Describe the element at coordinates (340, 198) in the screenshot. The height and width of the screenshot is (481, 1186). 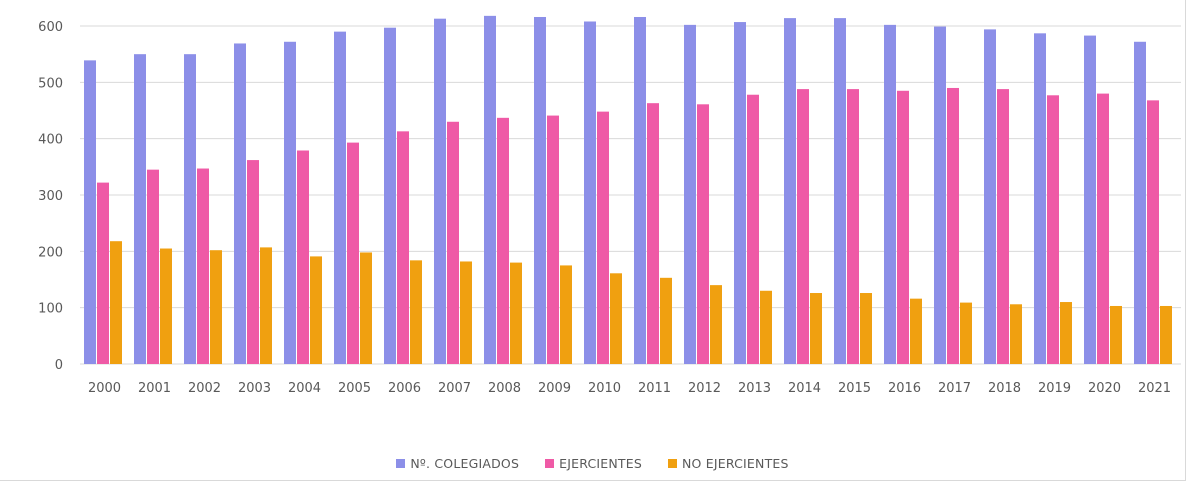
I see `bar-colegiados-2005` at that location.